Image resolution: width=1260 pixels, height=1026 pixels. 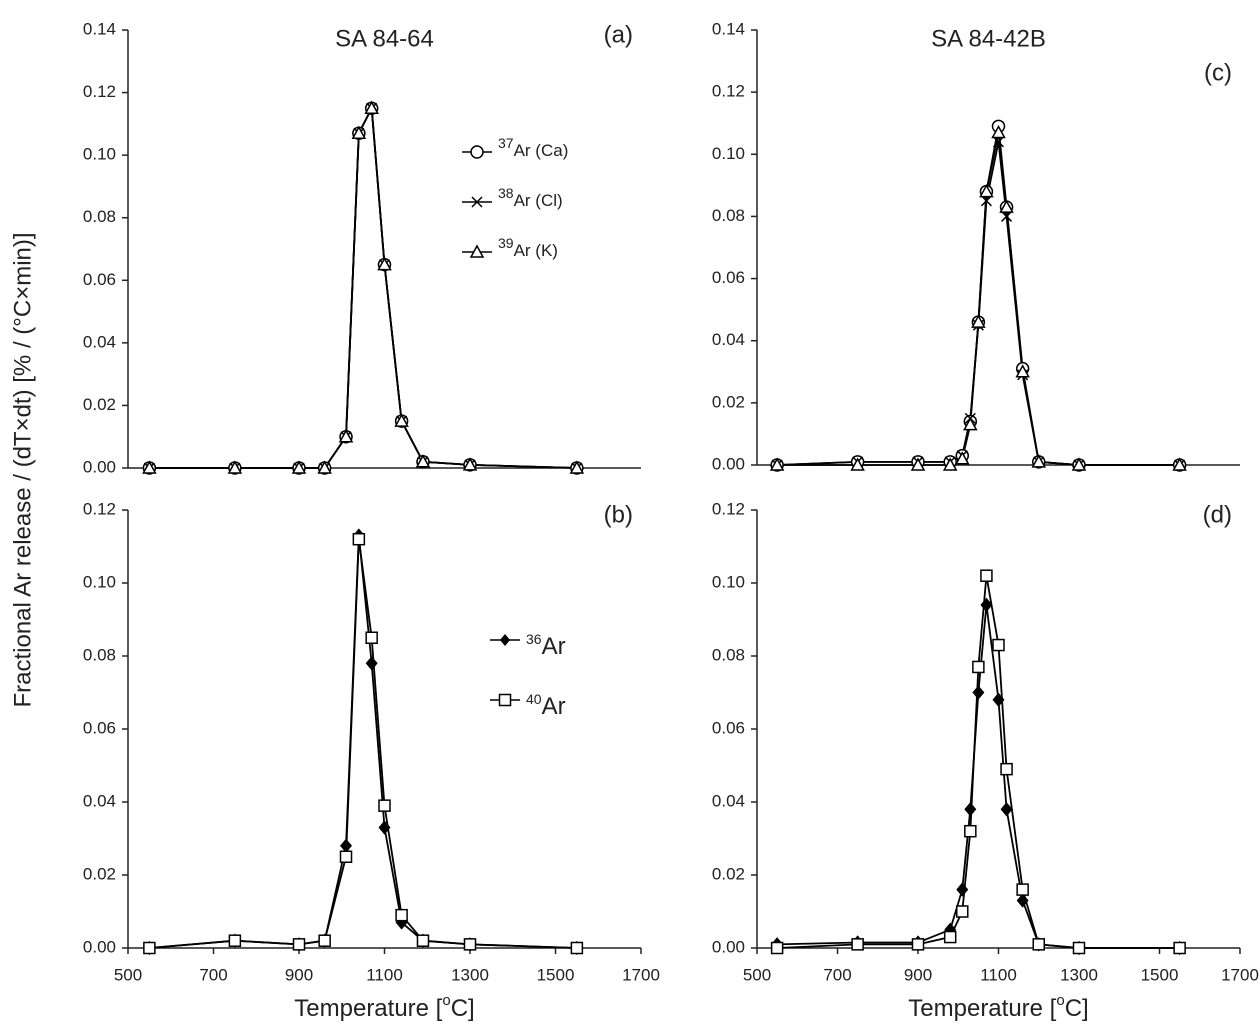 What do you see at coordinates (1218, 72) in the screenshot?
I see `panel-label: (c)` at bounding box center [1218, 72].